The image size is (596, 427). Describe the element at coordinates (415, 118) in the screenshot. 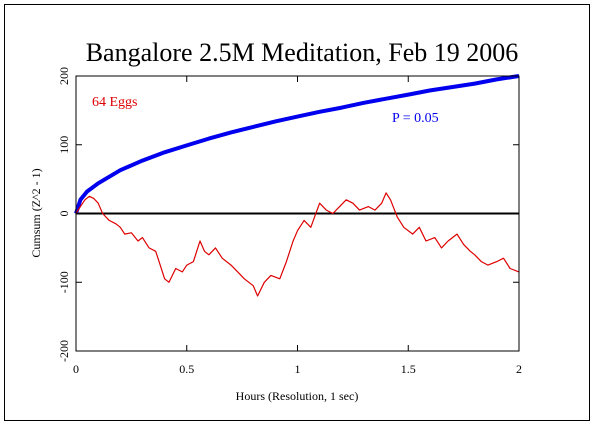

I see `p-value-annotation: P = 0.05` at that location.